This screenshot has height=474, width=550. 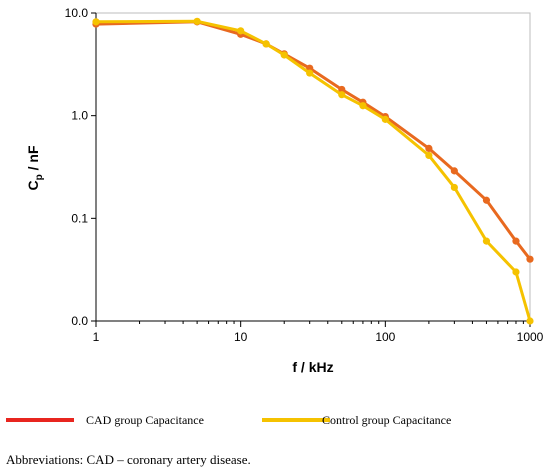 I want to click on legend-label: CAD group Capacitance, so click(x=145, y=420).